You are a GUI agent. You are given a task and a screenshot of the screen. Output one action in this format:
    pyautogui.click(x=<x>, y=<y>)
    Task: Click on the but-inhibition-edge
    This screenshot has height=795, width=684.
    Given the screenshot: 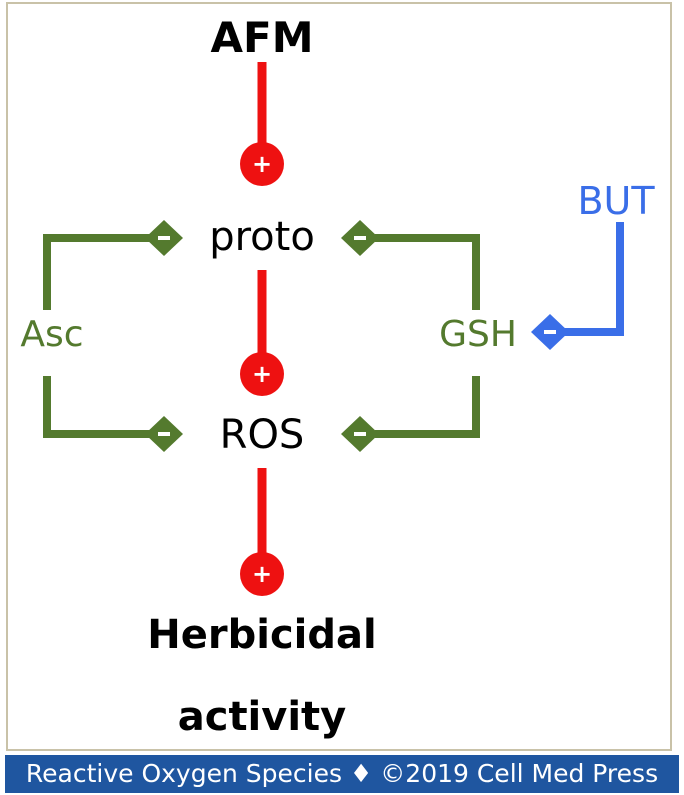 What is the action you would take?
    pyautogui.click(x=577, y=286)
    